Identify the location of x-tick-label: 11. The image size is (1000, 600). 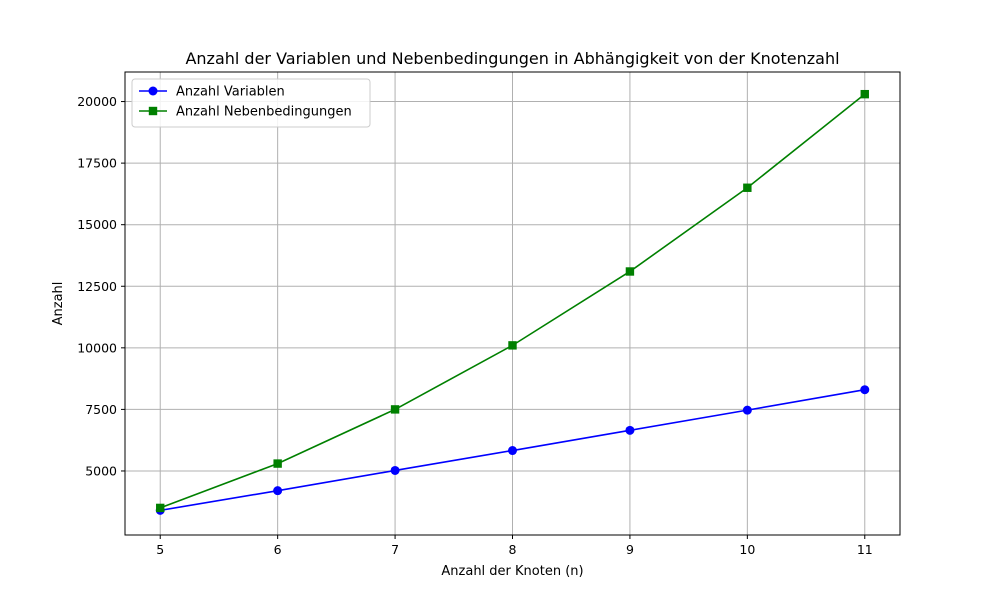
(865, 549).